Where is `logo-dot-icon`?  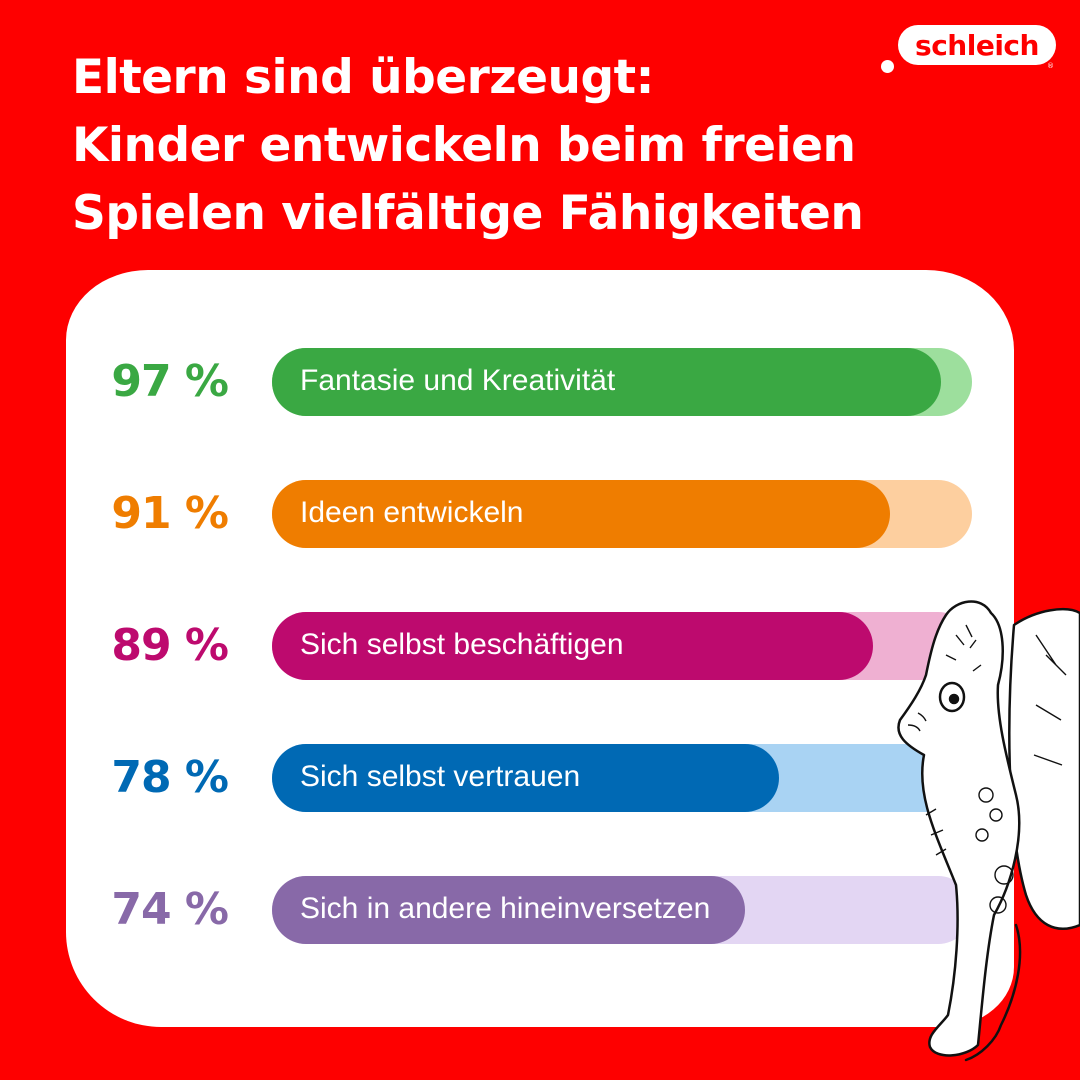 logo-dot-icon is located at coordinates (887, 66).